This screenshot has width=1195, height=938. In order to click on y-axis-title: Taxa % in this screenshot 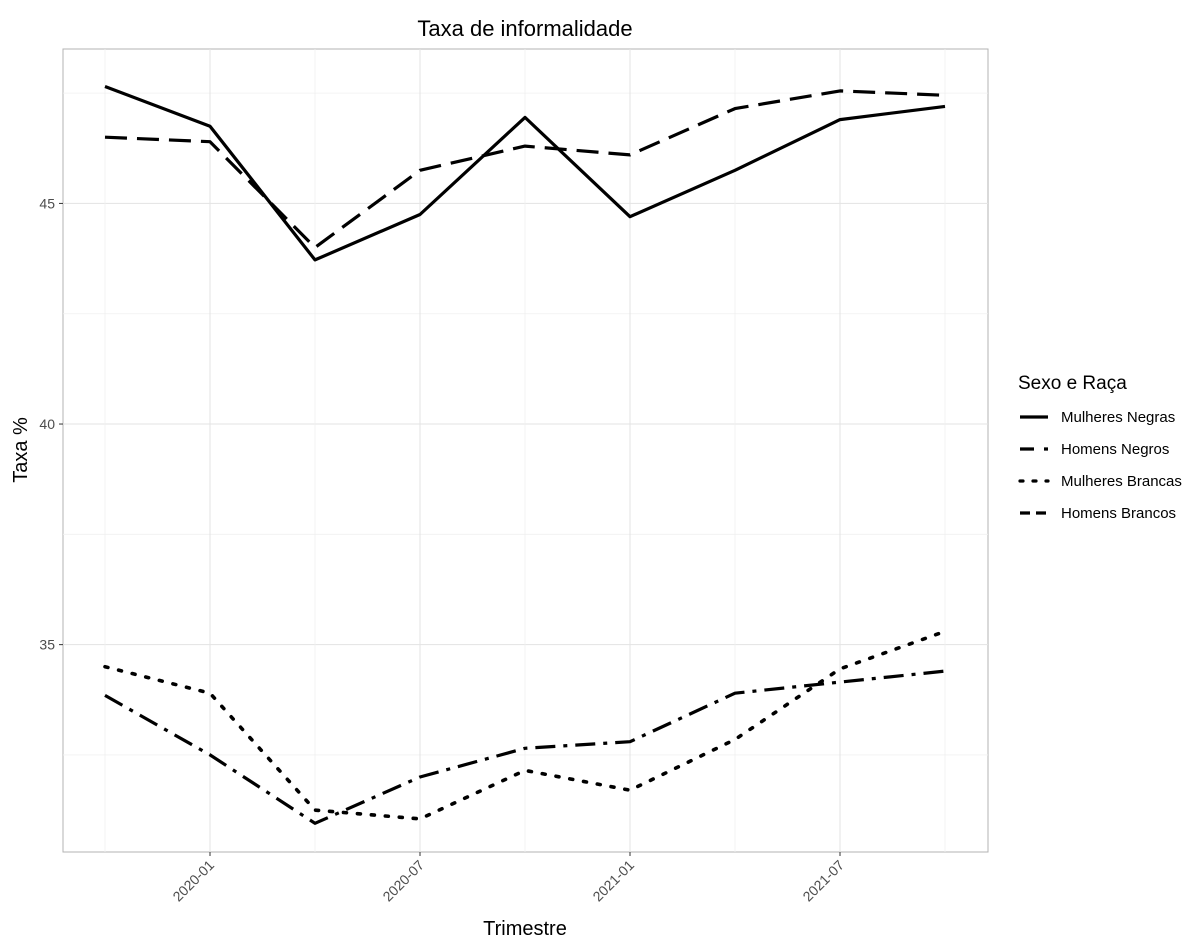, I will do `click(21, 450)`.